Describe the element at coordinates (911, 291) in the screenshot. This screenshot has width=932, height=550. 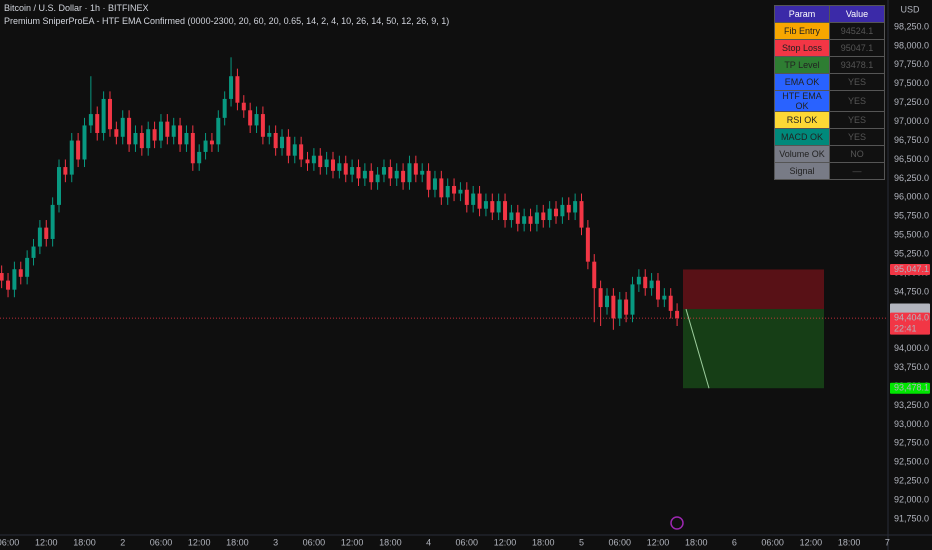
I see `y-tick-label: 94,750.0` at that location.